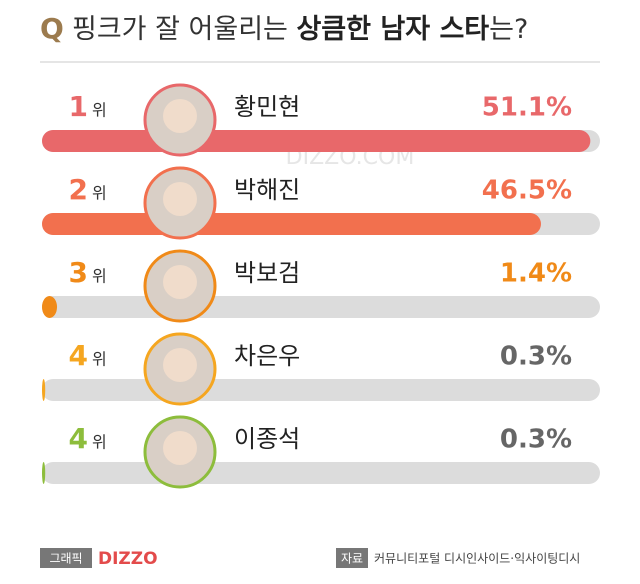 The height and width of the screenshot is (584, 640). I want to click on title-q: Q, so click(52, 28).